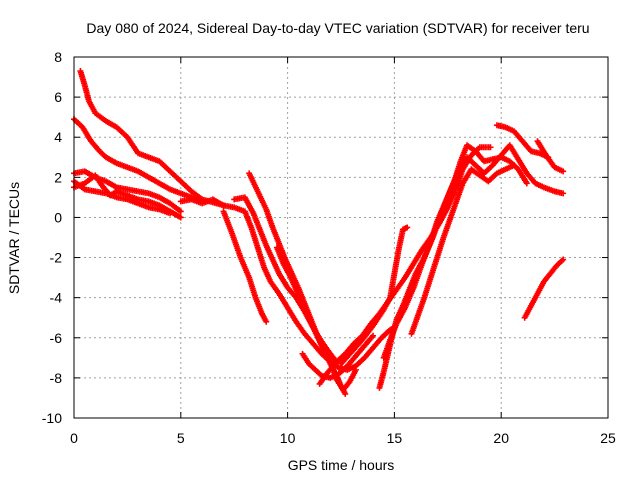 This screenshot has width=640, height=480. I want to click on y-tick-label: -8, so click(56, 378).